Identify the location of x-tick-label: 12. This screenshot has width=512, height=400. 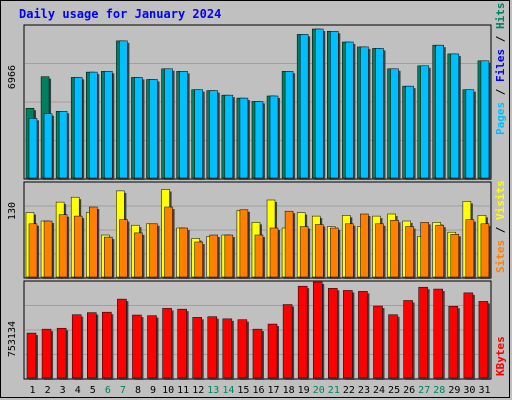
(198, 390).